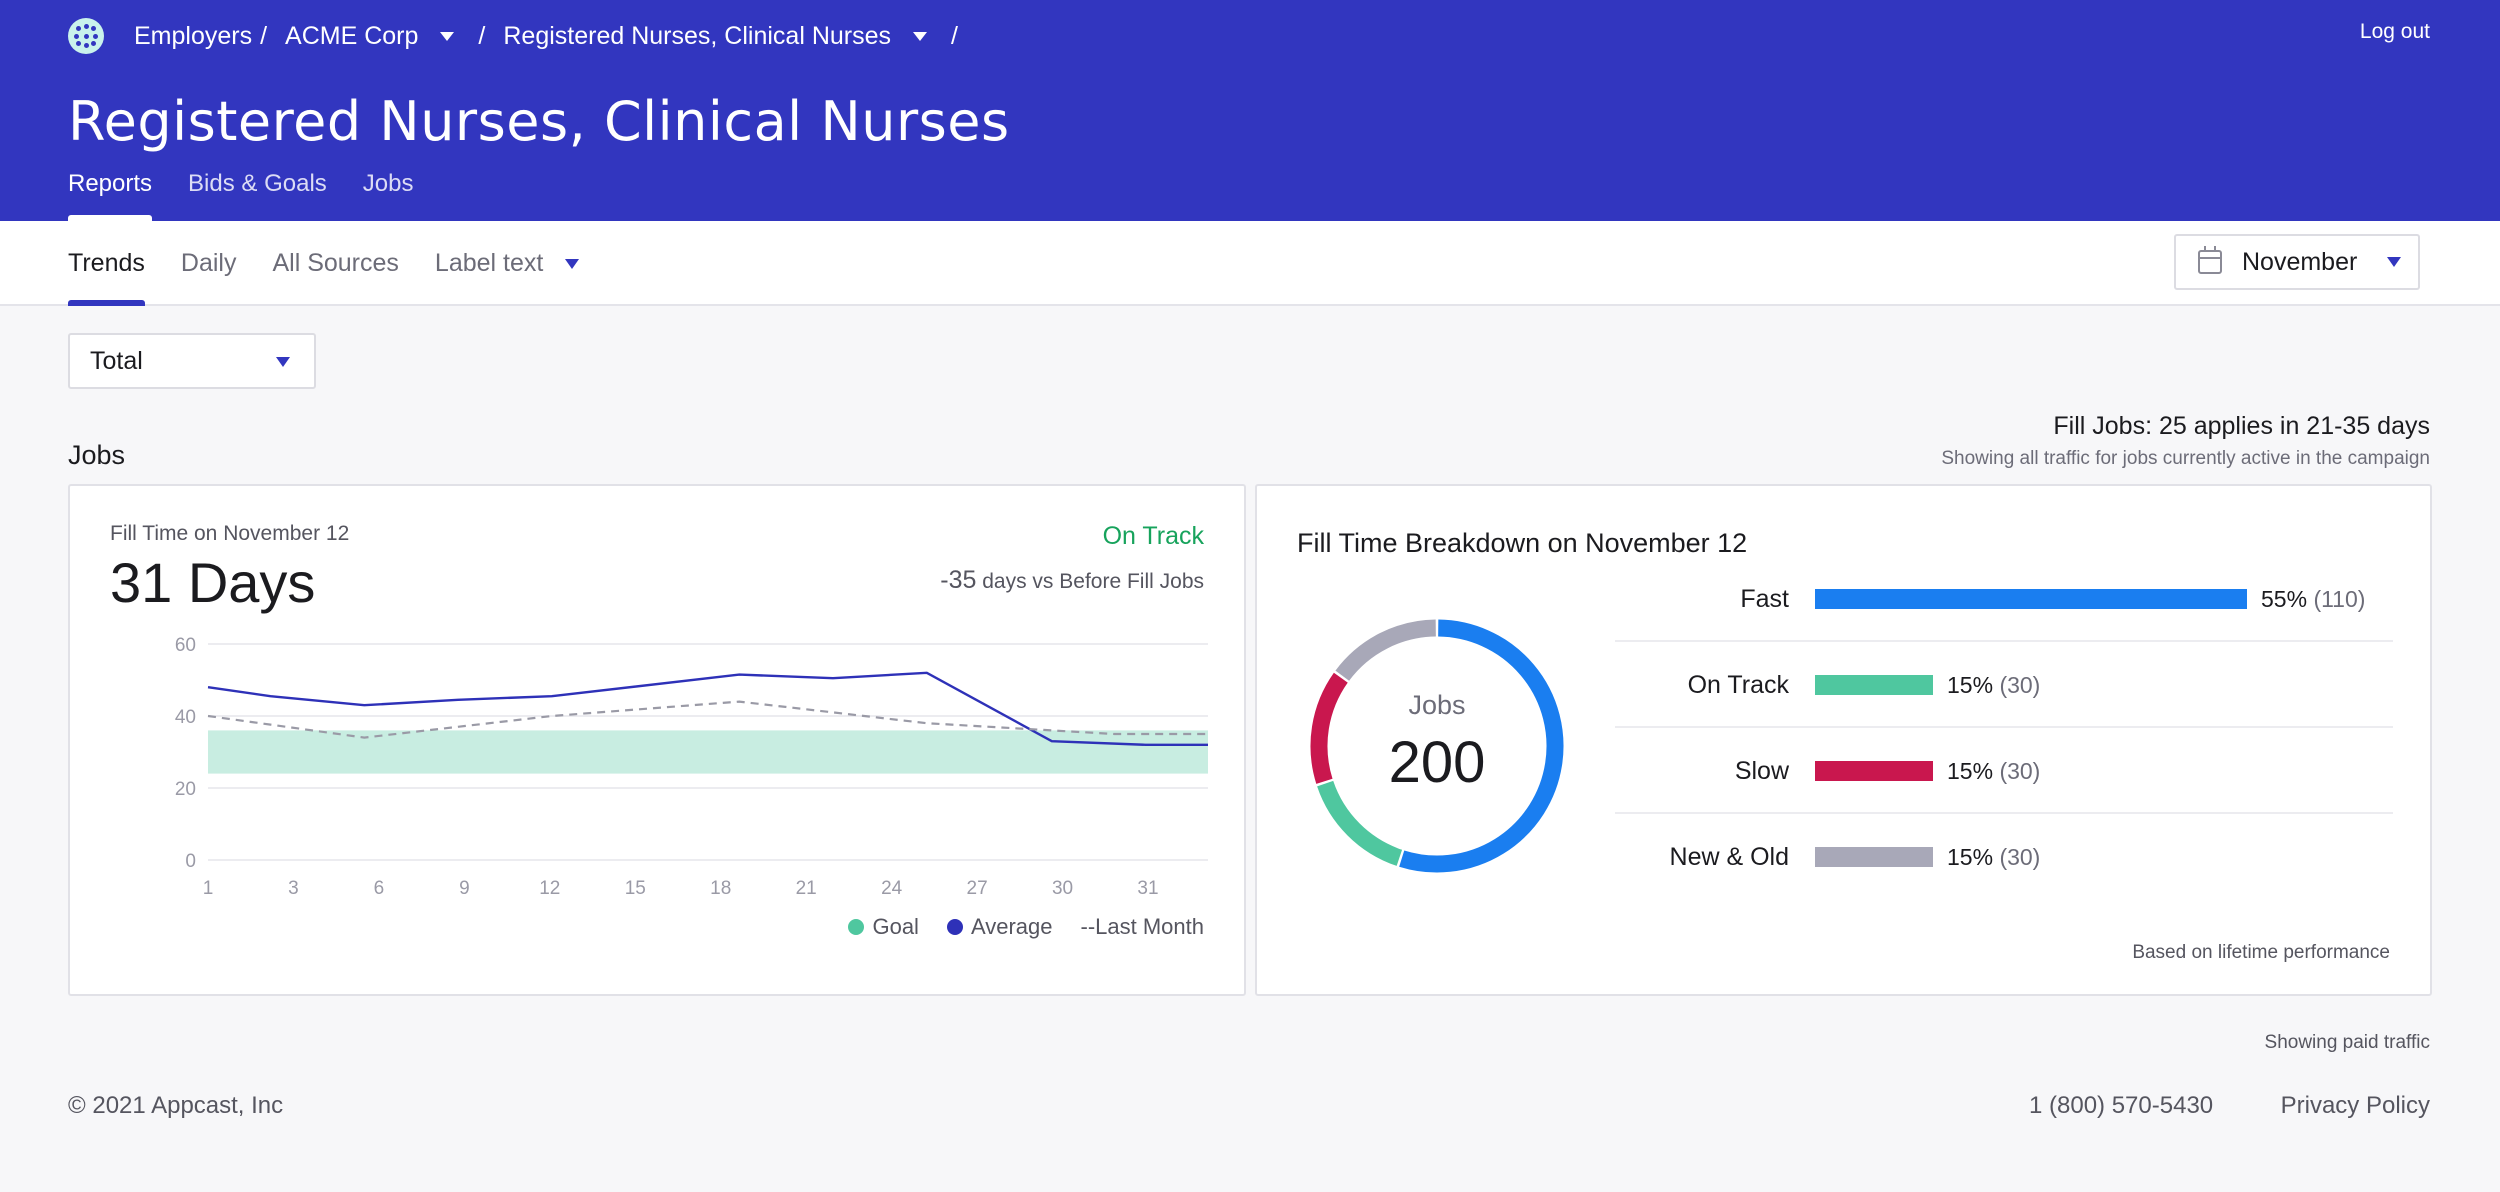 The image size is (2500, 1192). I want to click on fill-time-comparison: -35 days vs Before Fill Jobs, so click(1072, 580).